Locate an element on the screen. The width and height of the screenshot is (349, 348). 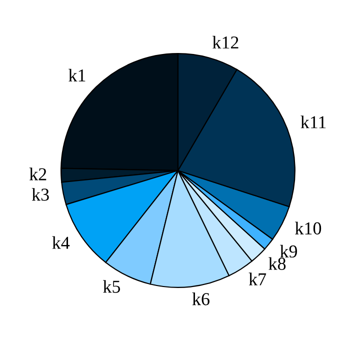
slice-label: k4 is located at coordinates (61, 242).